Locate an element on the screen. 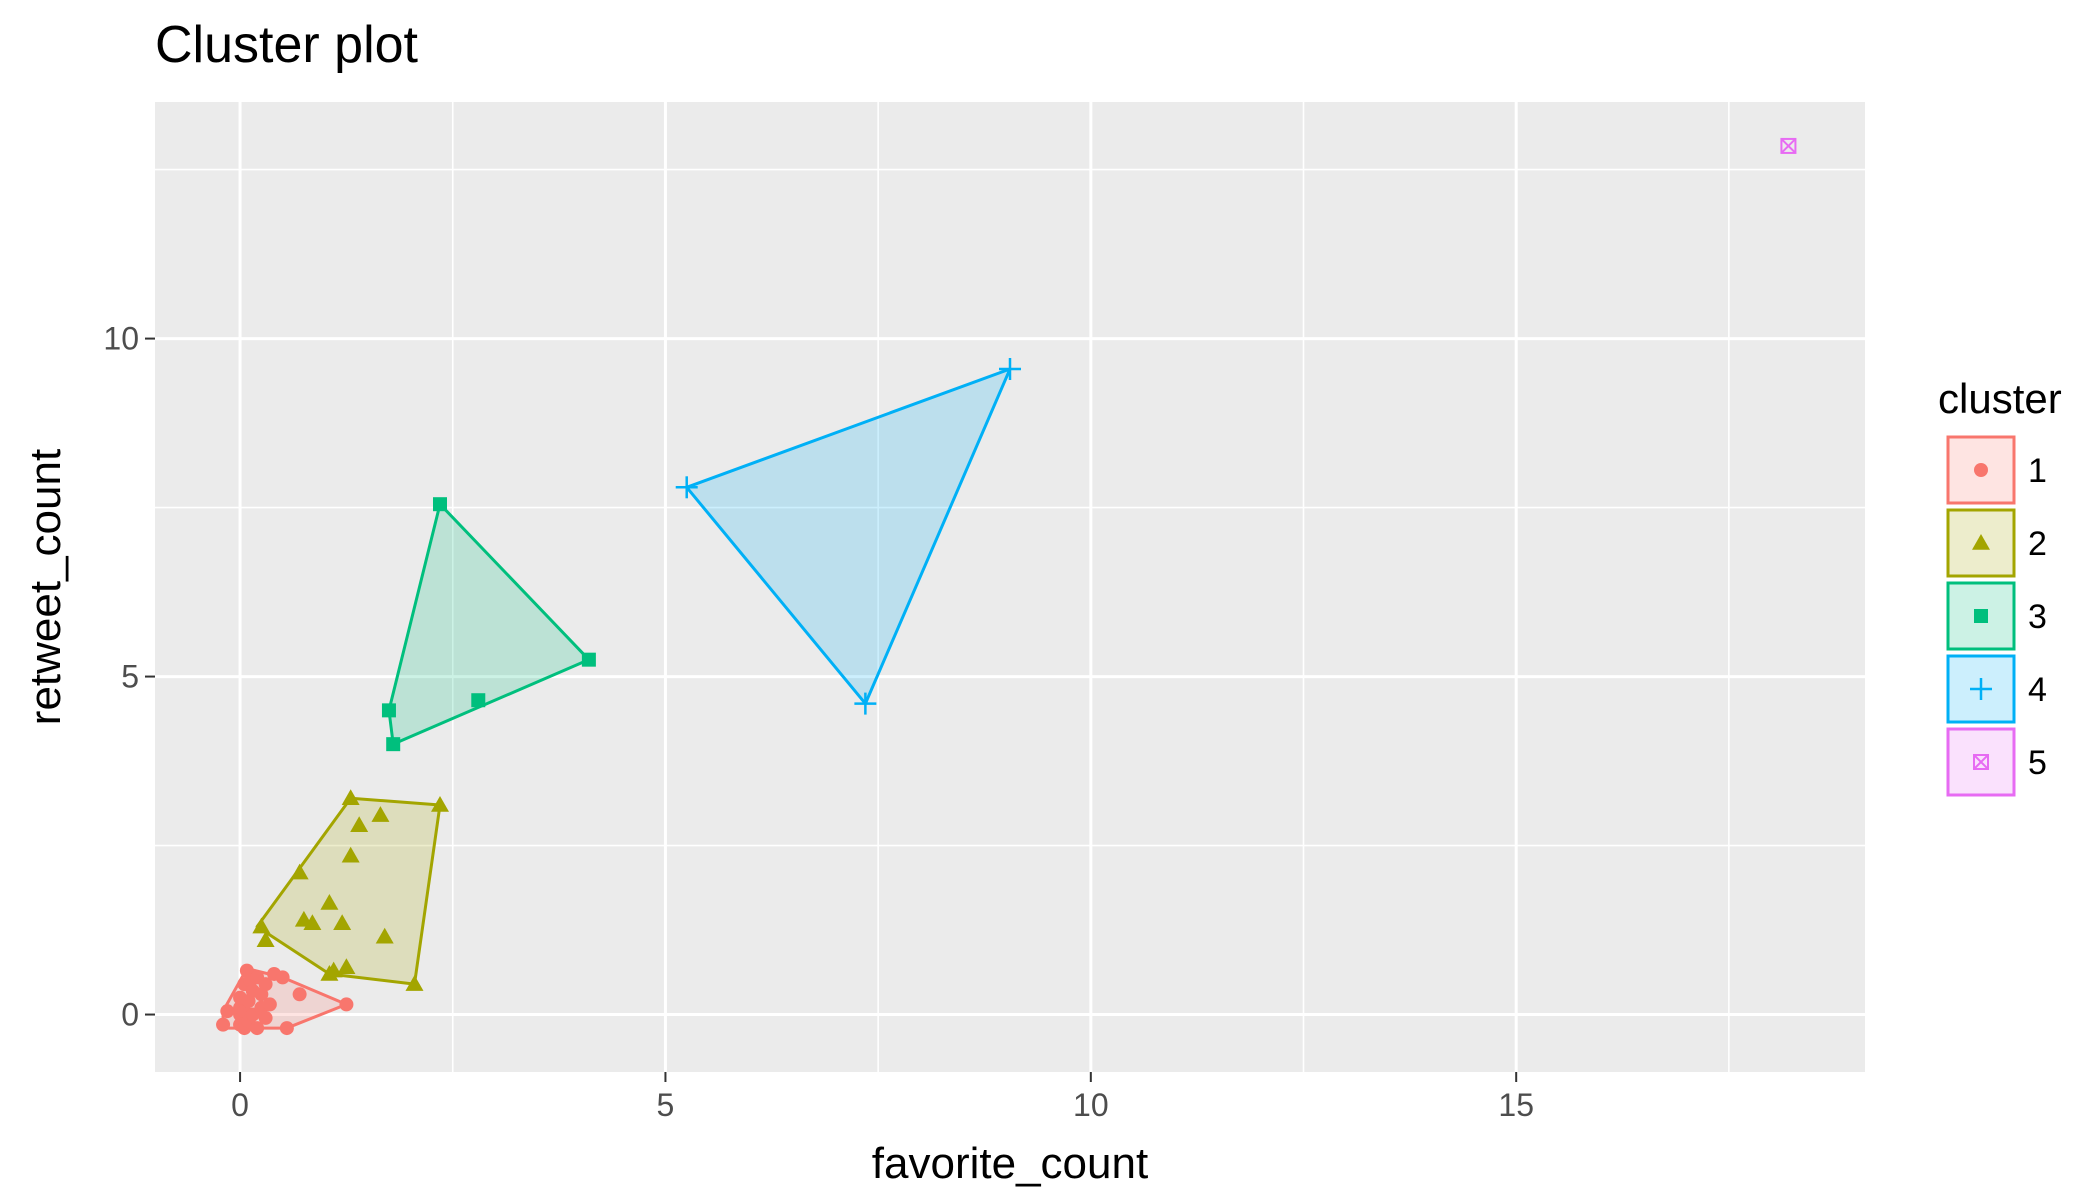 Image resolution: width=2100 pixels, height=1200 pixels. x-tick-label: 10 is located at coordinates (1091, 1105).